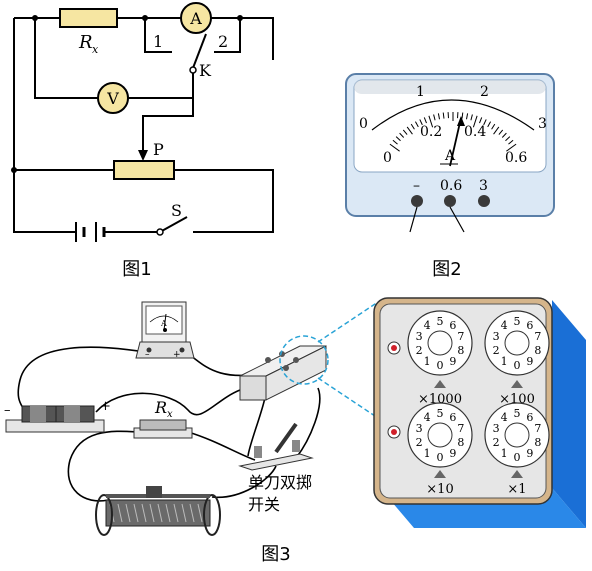  What do you see at coordinates (387, 158) in the screenshot?
I see `lower-scale-0: 0` at bounding box center [387, 158].